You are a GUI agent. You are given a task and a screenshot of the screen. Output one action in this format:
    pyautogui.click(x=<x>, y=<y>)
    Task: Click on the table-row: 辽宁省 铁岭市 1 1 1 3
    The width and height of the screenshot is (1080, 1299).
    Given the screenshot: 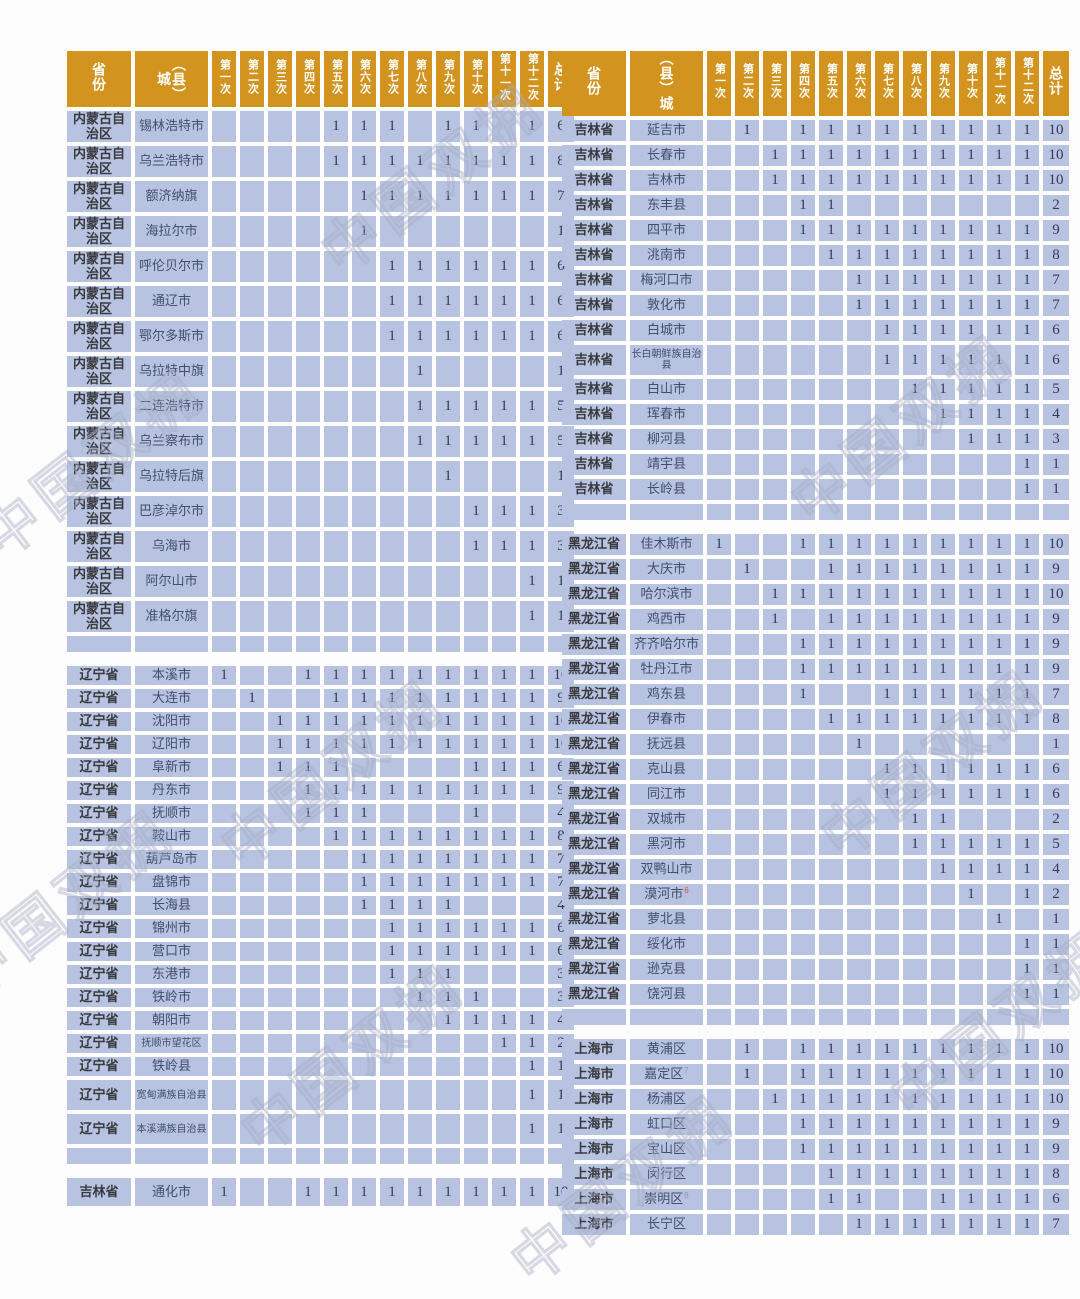 What is the action you would take?
    pyautogui.click(x=320, y=997)
    